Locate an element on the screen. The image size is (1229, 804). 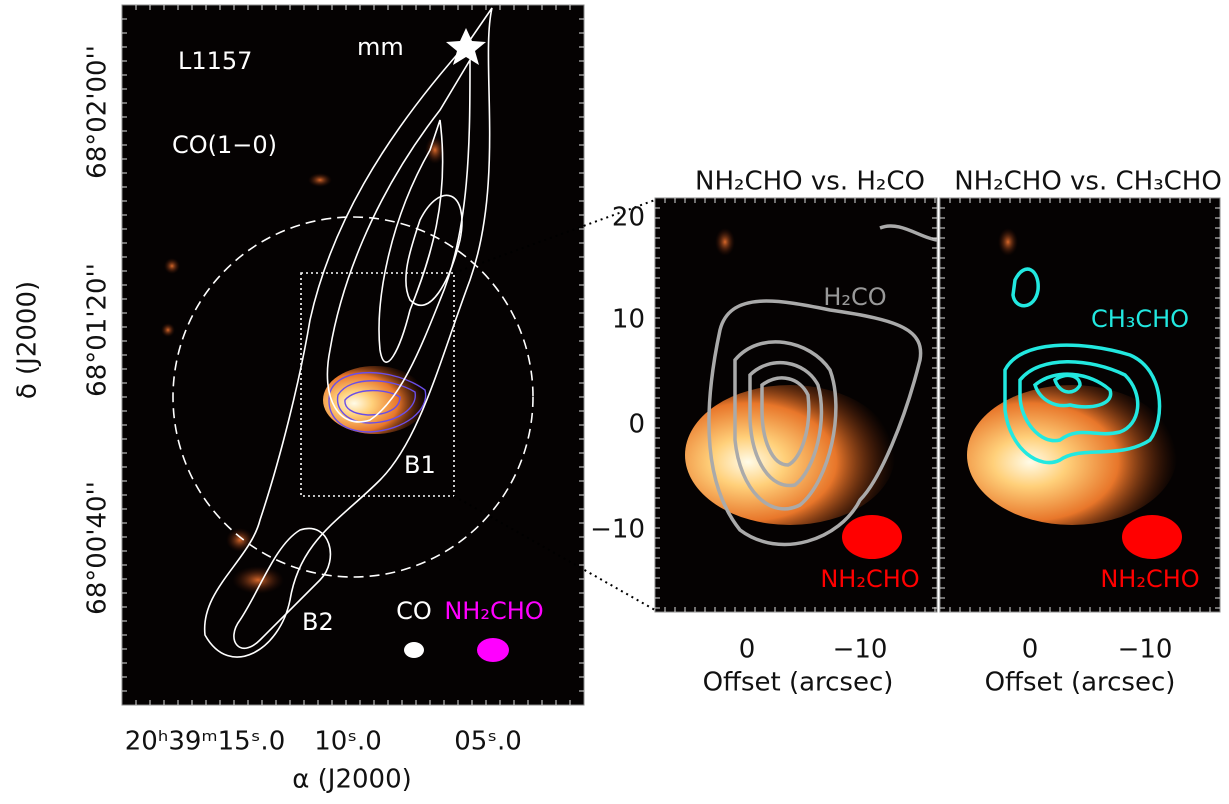
beam-co is located at coordinates (414, 650).